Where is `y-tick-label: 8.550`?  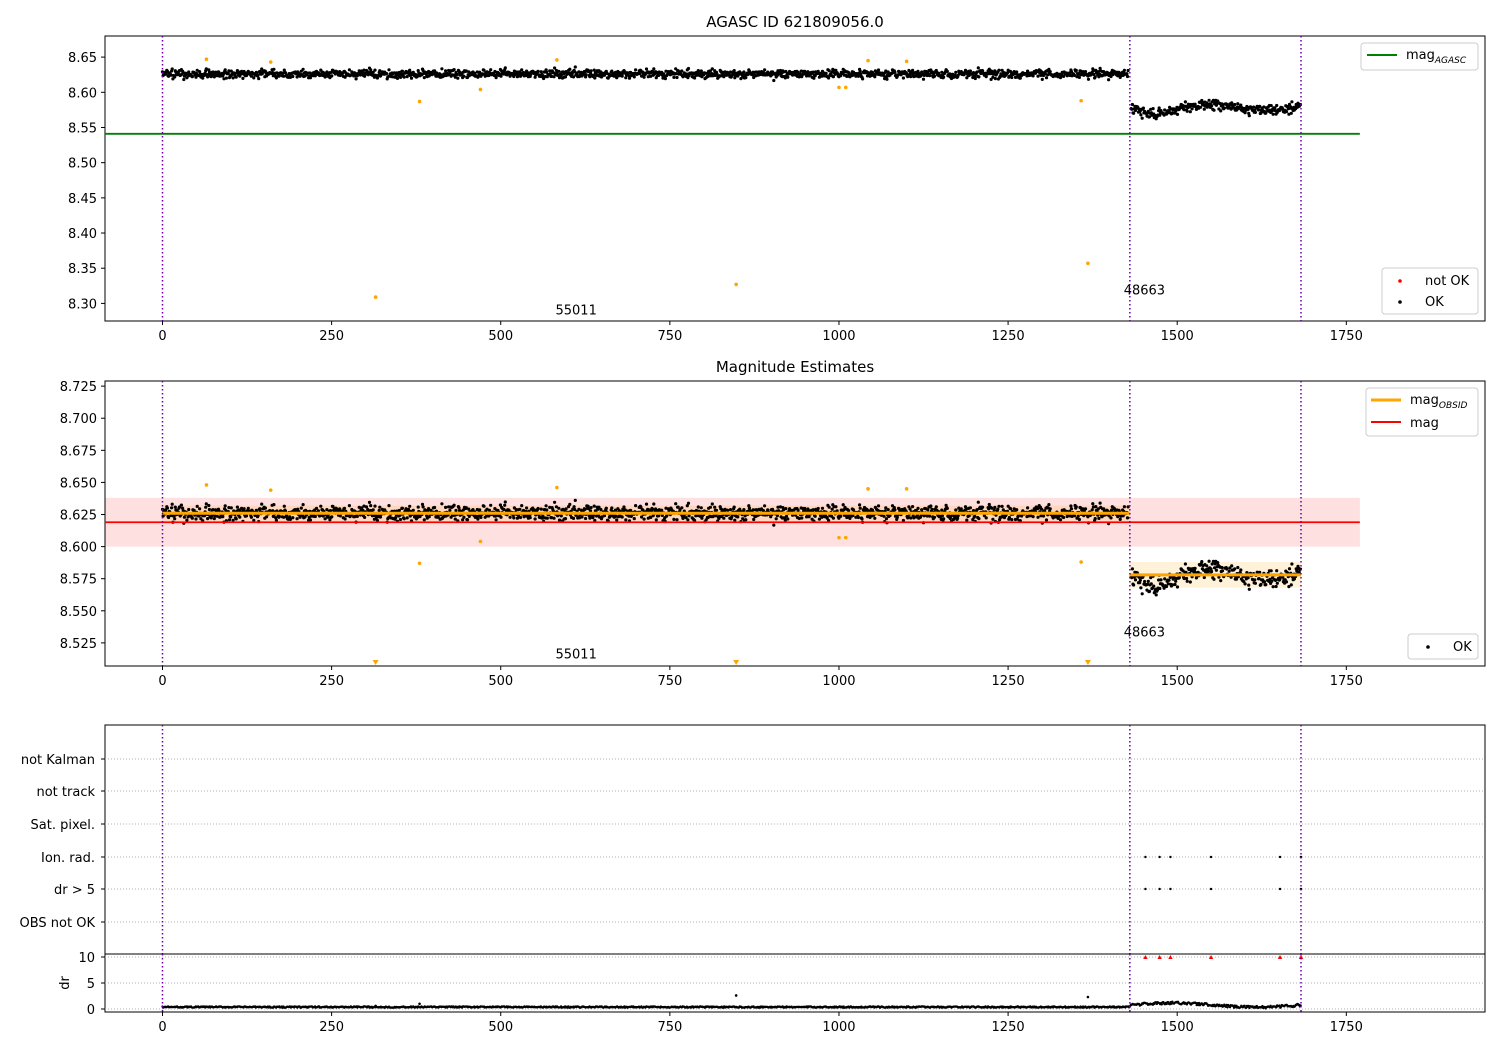
y-tick-label: 8.550 is located at coordinates (78, 612).